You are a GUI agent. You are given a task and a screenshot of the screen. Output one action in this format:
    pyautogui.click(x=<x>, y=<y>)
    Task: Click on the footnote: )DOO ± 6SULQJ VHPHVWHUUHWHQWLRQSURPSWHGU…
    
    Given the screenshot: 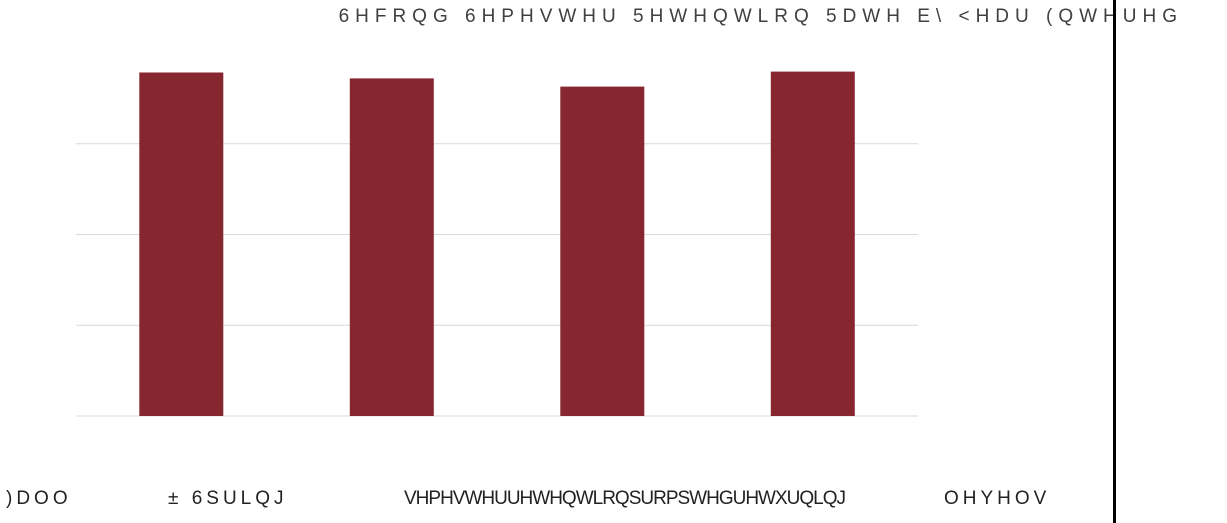 What is the action you would take?
    pyautogui.click(x=611, y=503)
    